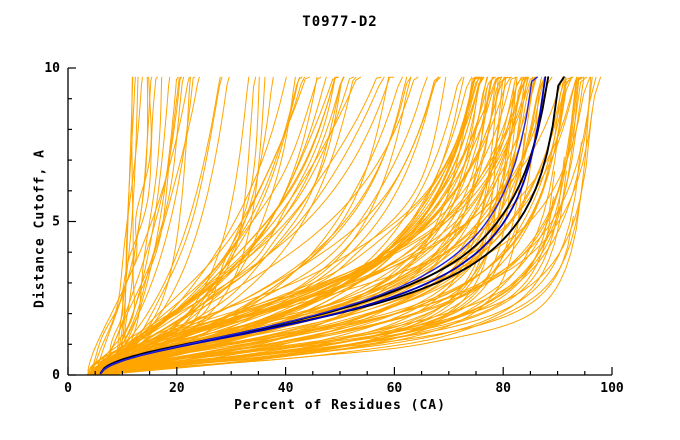 The width and height of the screenshot is (680, 440). What do you see at coordinates (52, 68) in the screenshot?
I see `y-tick-label: 10` at bounding box center [52, 68].